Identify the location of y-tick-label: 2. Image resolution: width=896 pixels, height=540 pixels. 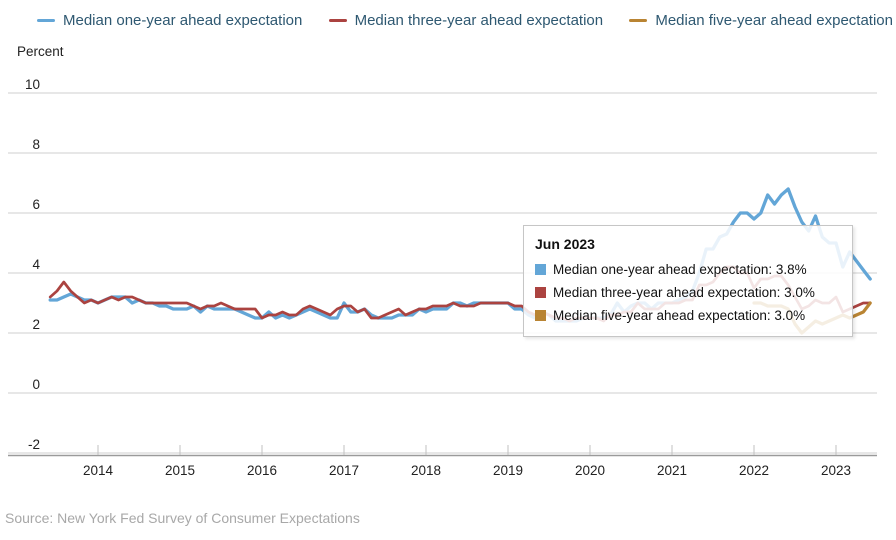
(36, 324).